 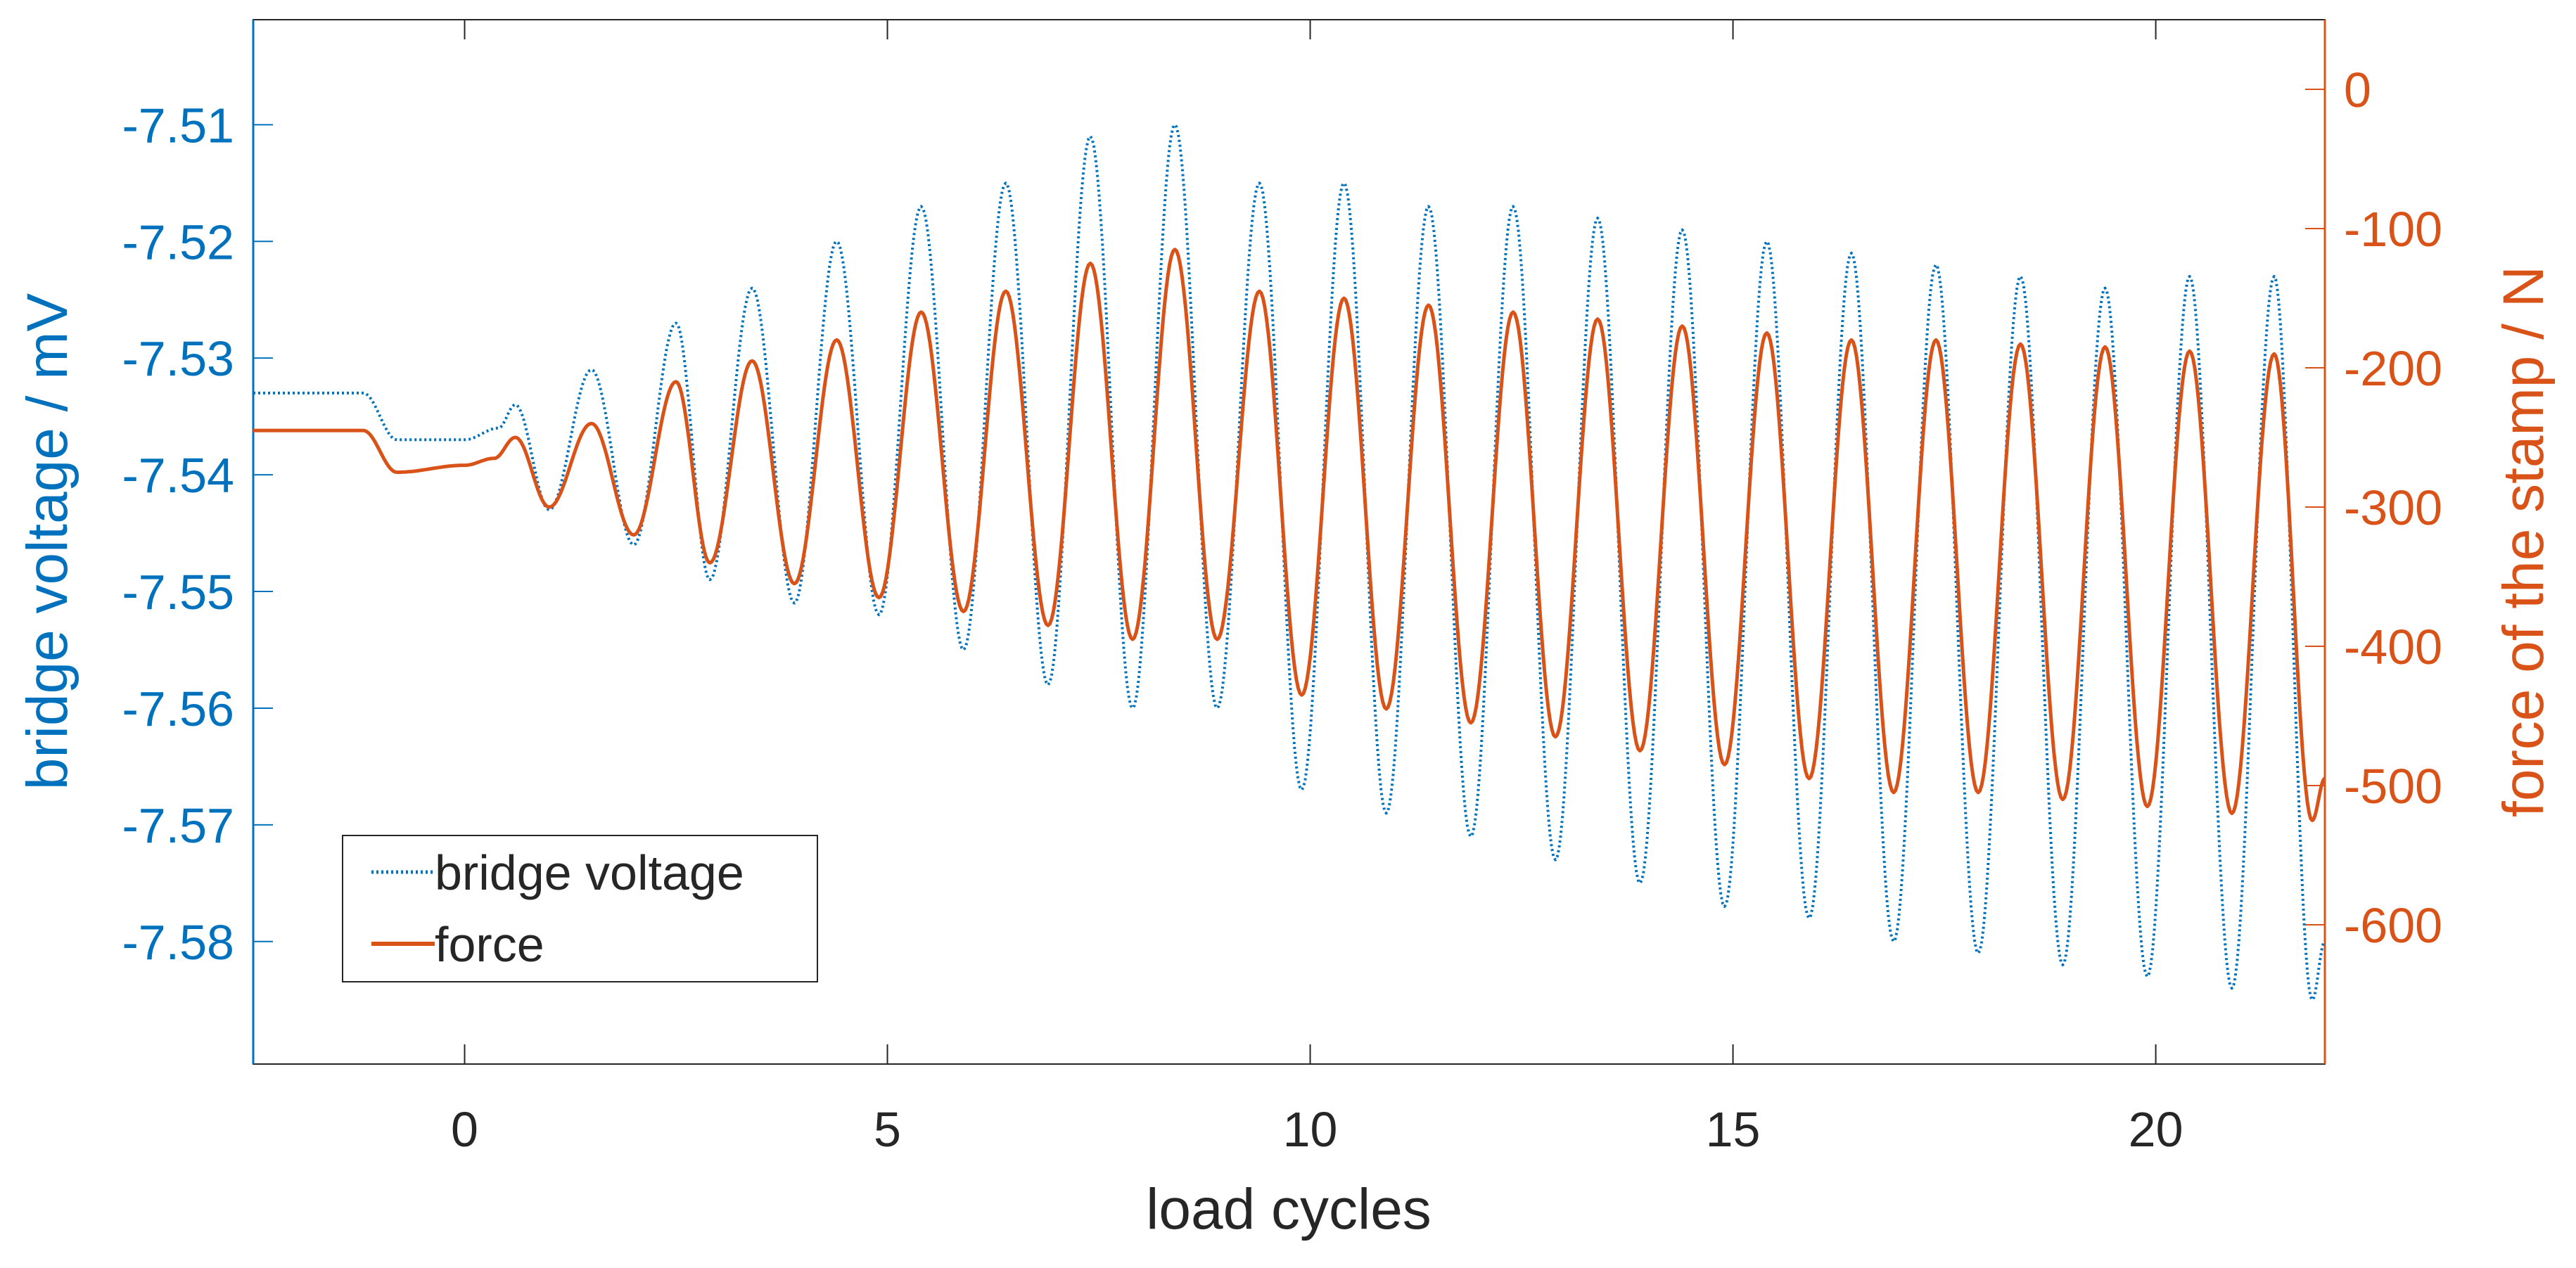 I want to click on x-tick-label: 5, so click(x=887, y=1129).